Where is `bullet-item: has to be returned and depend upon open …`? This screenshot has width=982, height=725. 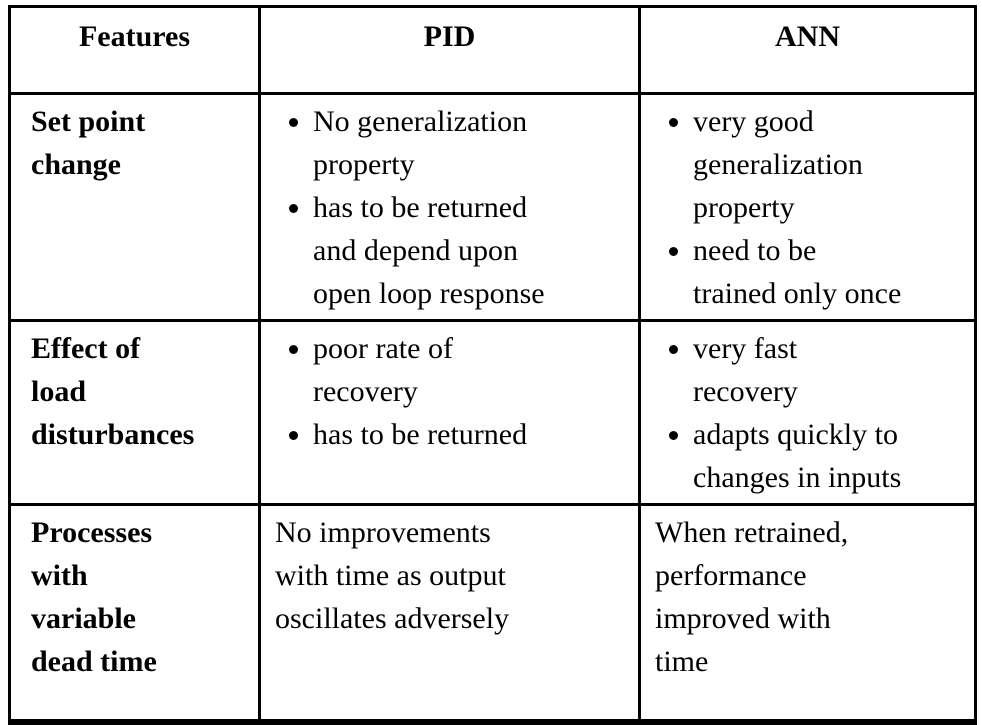 bullet-item: has to be returned and depend upon open … is located at coordinates (471, 250).